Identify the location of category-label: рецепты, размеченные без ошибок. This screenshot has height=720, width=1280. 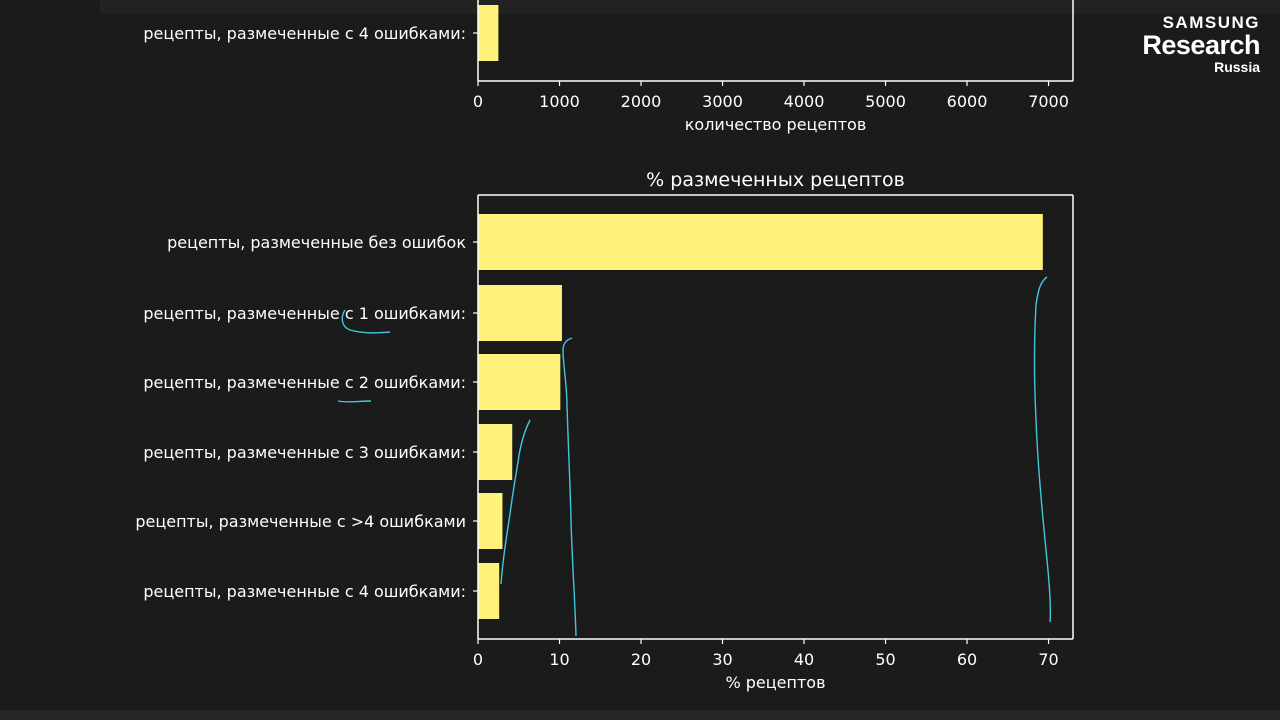
(316, 242).